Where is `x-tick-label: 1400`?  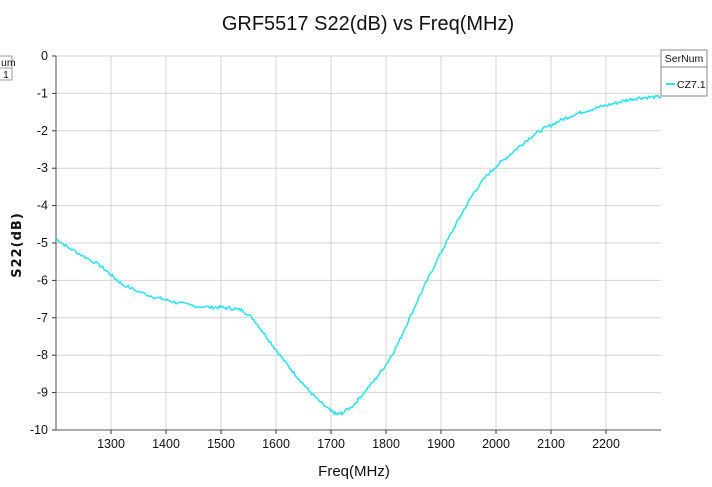
x-tick-label: 1400 is located at coordinates (166, 444).